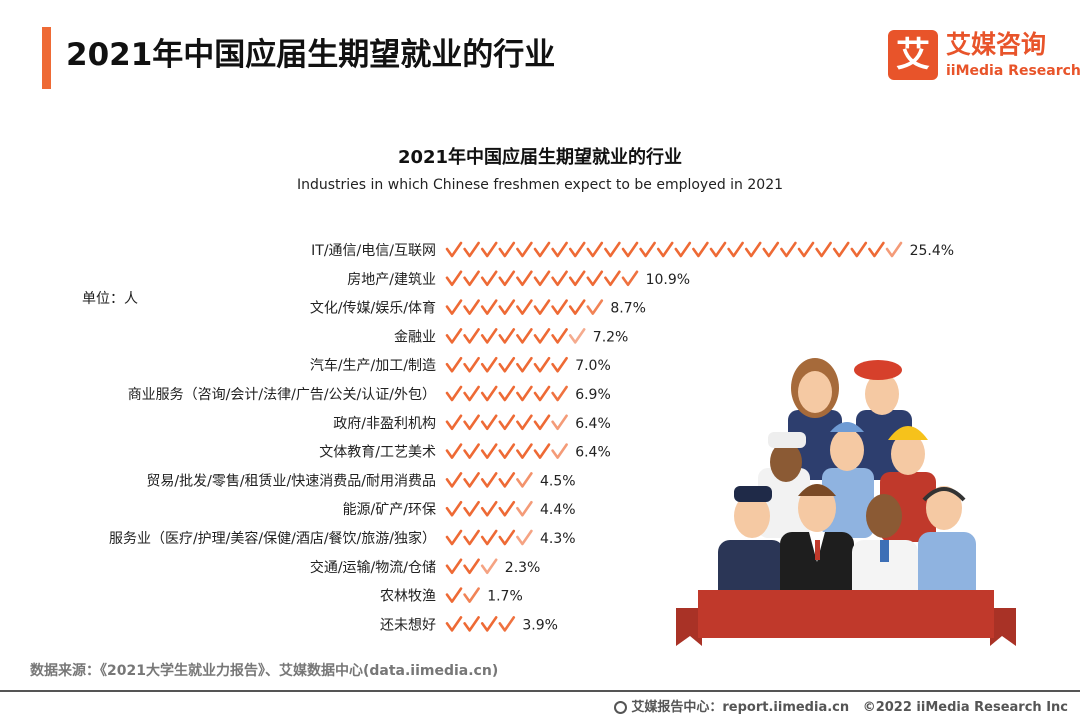 Image resolution: width=1080 pixels, height=720 pixels. What do you see at coordinates (621, 707) in the screenshot?
I see `globe-icon` at bounding box center [621, 707].